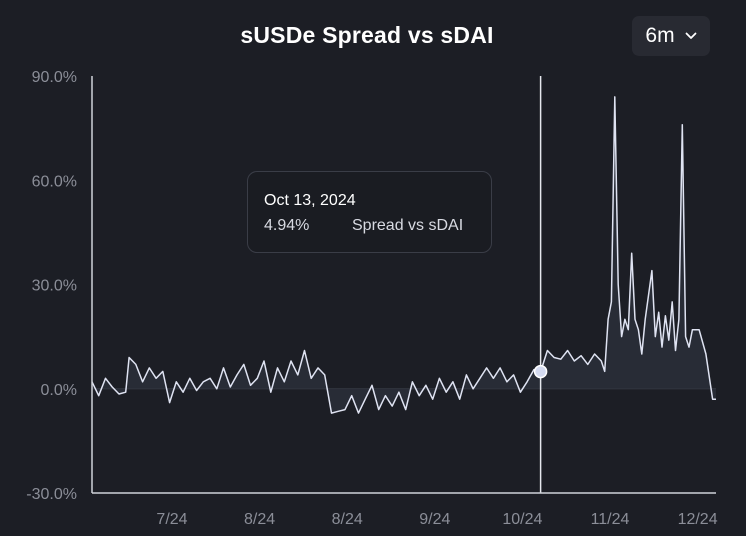  Describe the element at coordinates (59, 390) in the screenshot. I see `y-tick-label: 0.0%` at that location.